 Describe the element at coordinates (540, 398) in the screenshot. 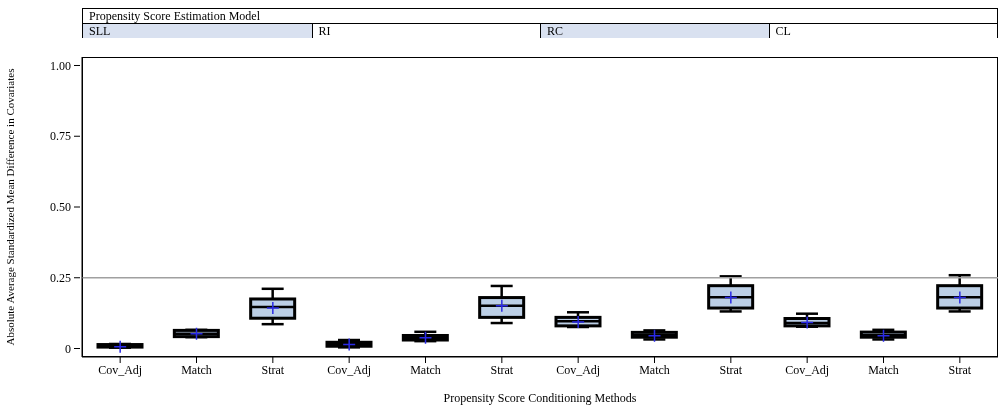

I see `x-axis-title: Propensity Score Conditioning Methods` at that location.